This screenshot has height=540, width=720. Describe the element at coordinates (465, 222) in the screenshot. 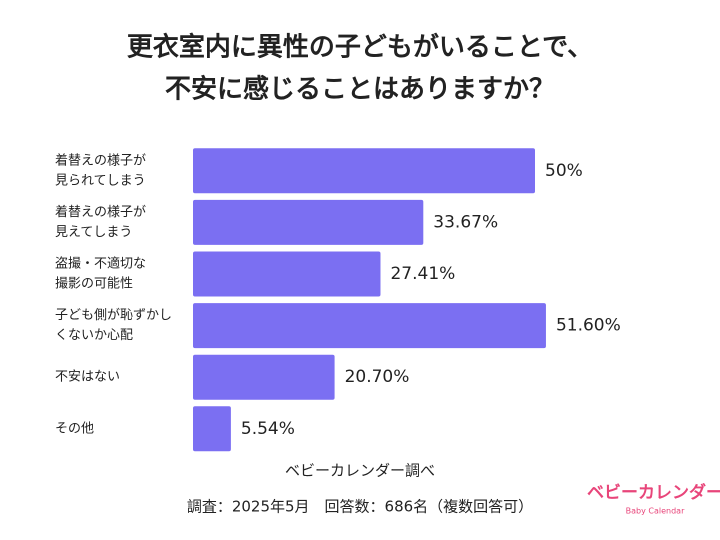

I see `value-label: 33.67%` at that location.